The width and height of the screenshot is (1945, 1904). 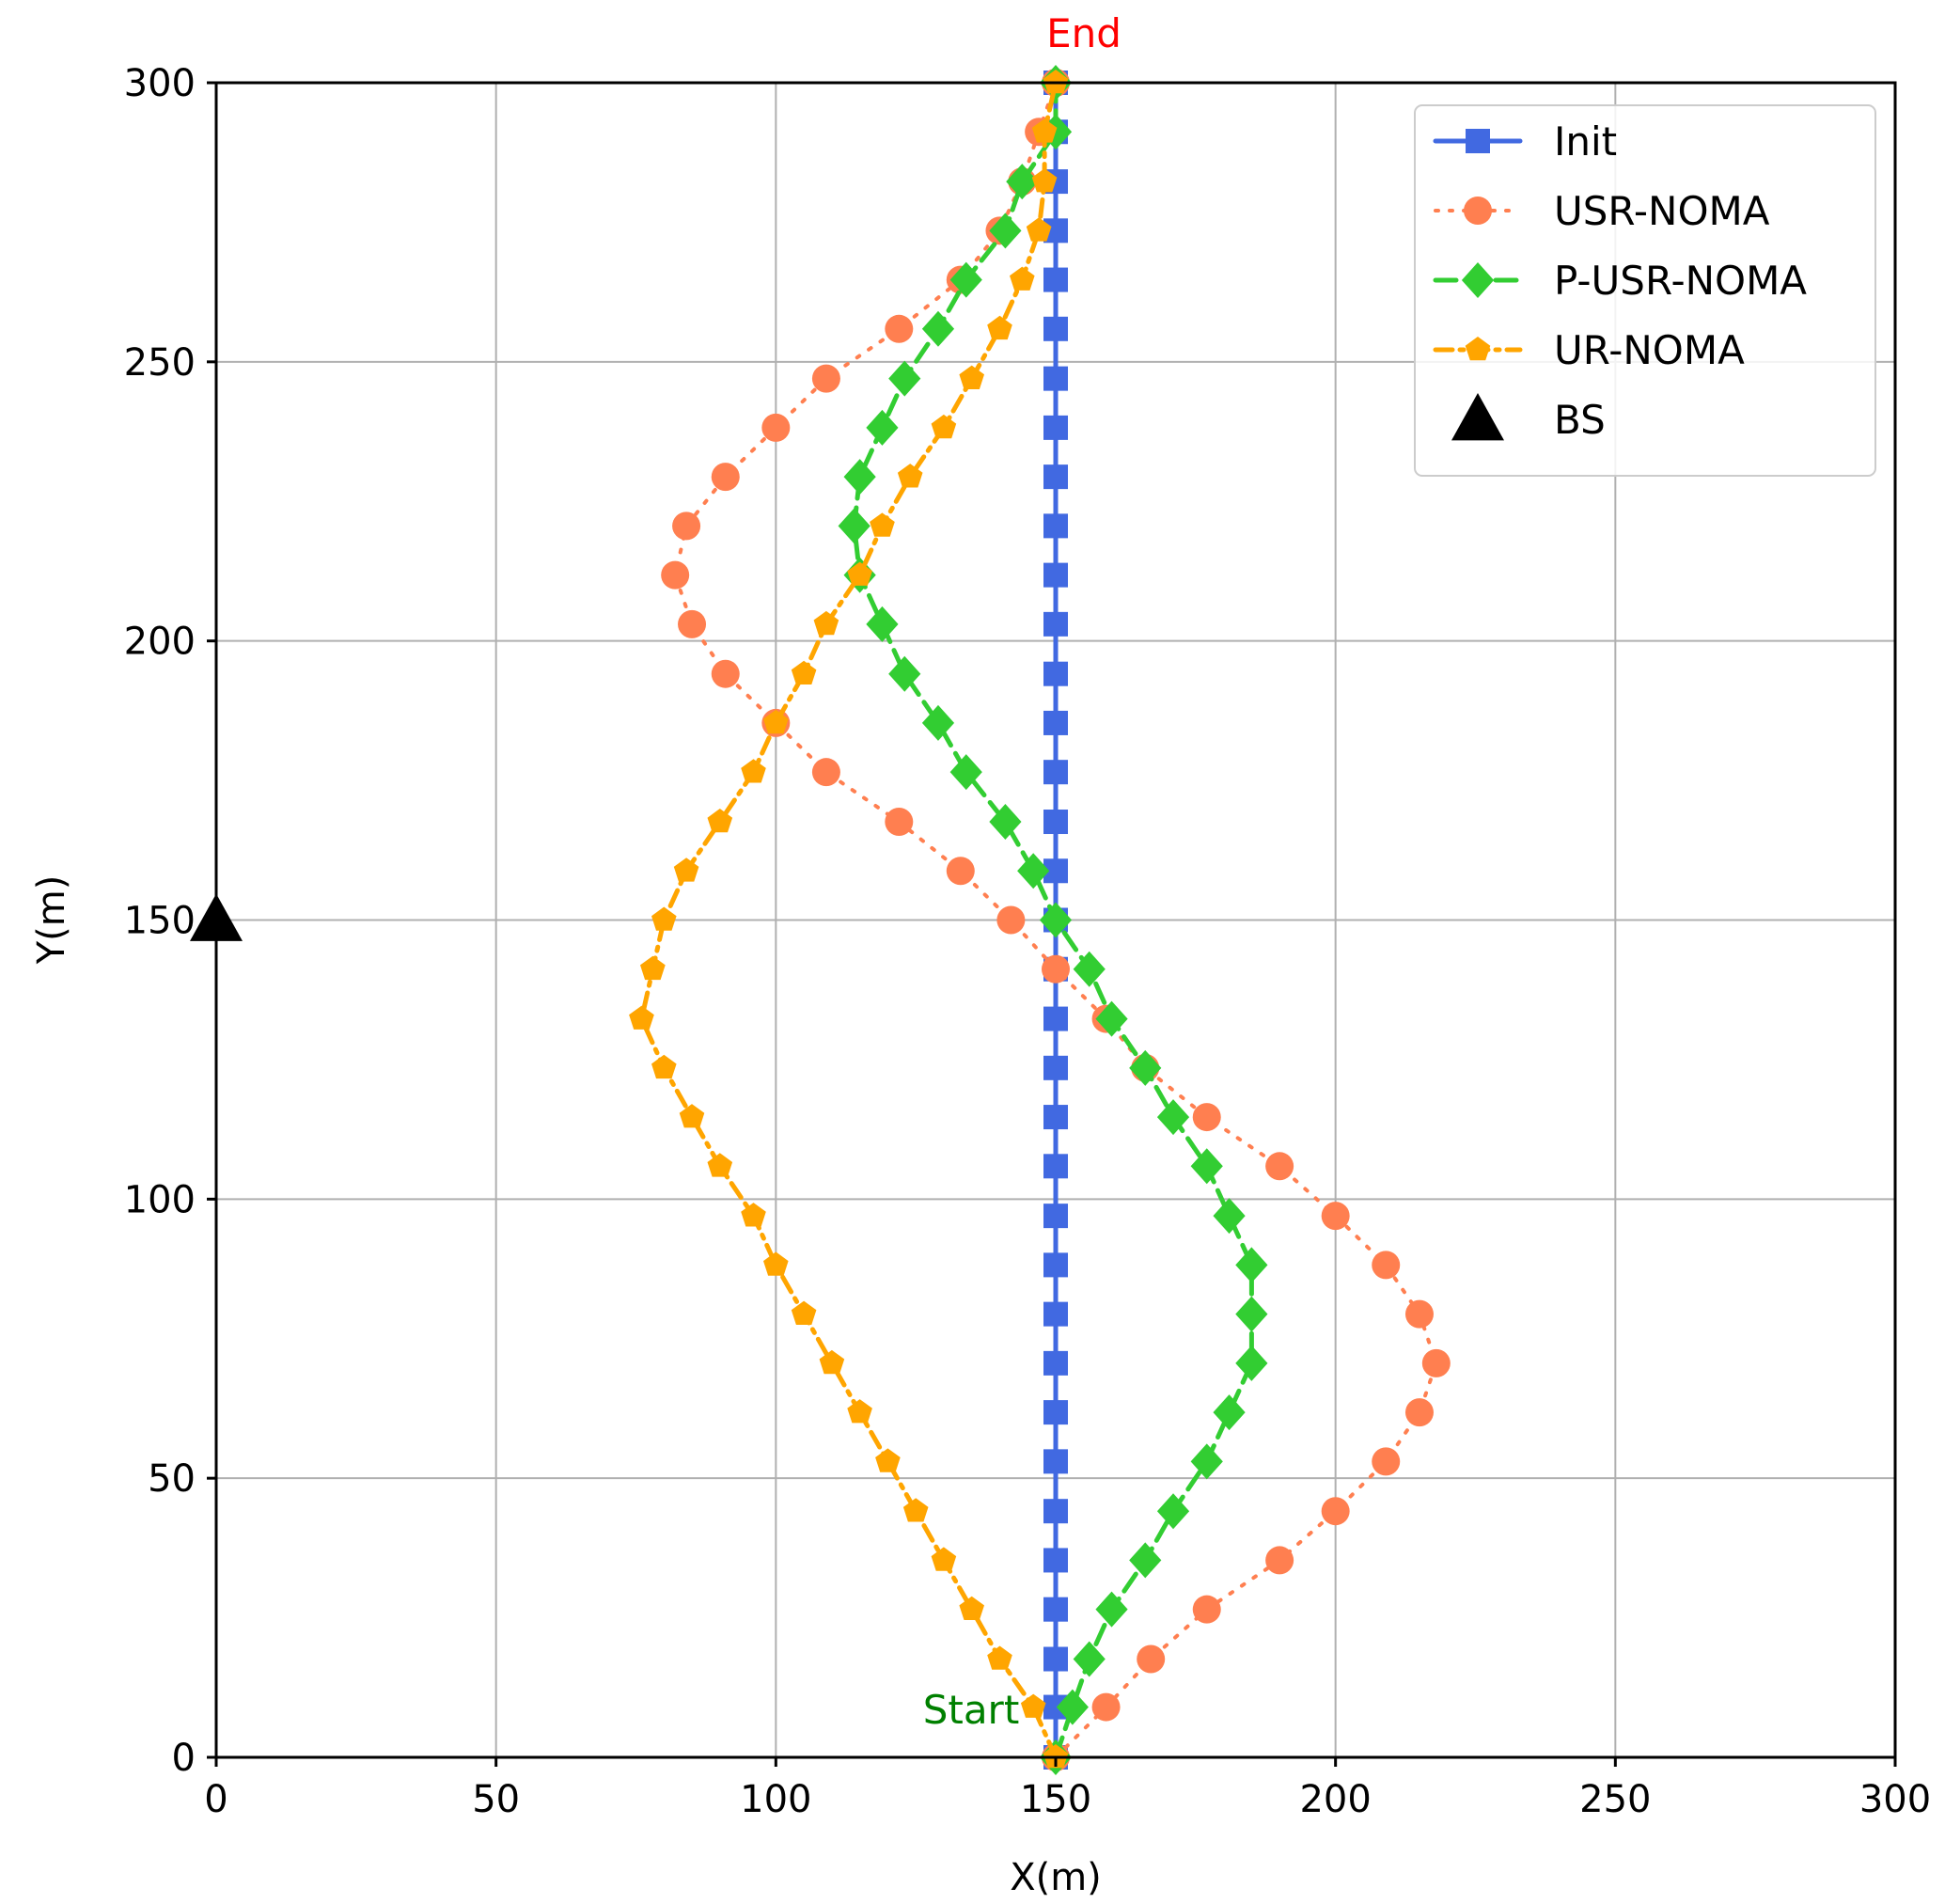 I want to click on legend-entry: UR-NOMA, so click(x=1589, y=350).